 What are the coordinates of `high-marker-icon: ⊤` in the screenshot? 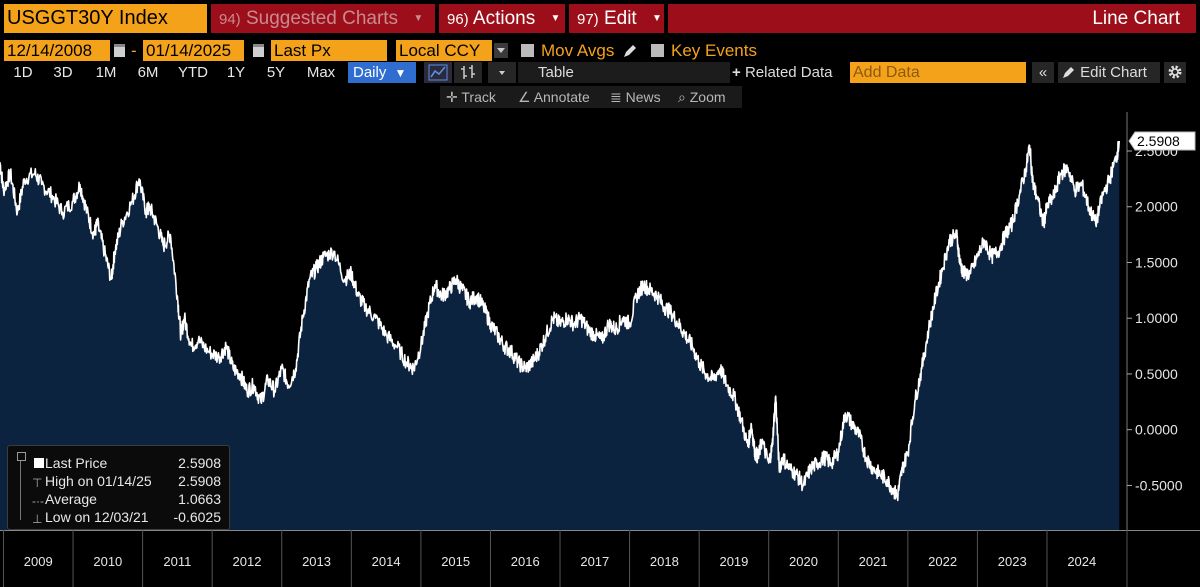 It's located at (37, 483).